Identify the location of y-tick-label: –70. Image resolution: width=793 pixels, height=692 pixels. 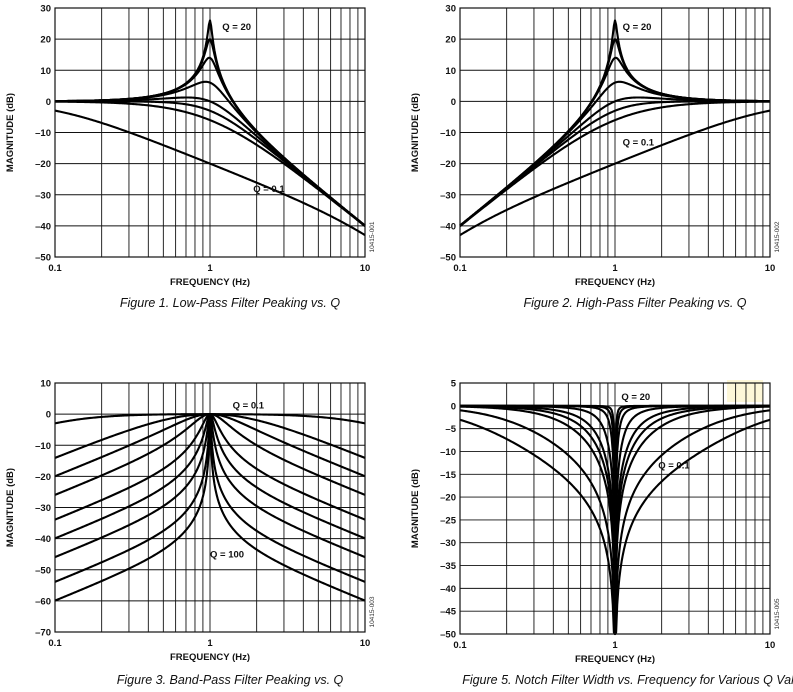
(43, 633).